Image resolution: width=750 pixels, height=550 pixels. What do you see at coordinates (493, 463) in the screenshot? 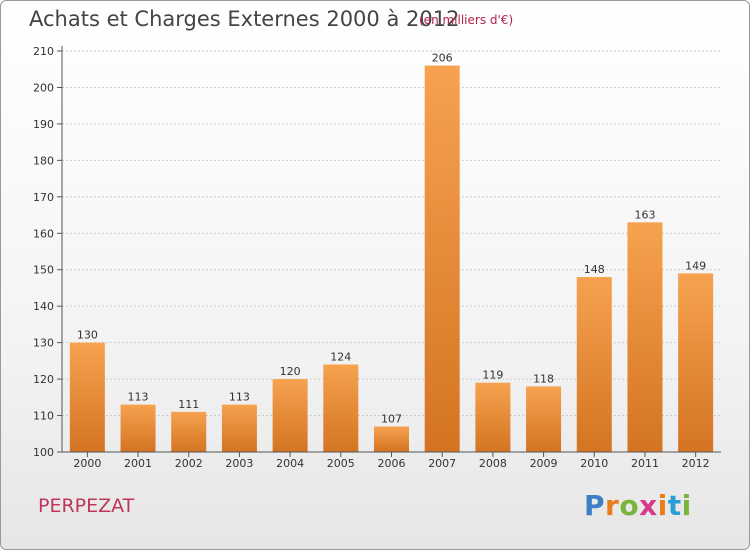
I see `x-tick-label: 2008` at bounding box center [493, 463].